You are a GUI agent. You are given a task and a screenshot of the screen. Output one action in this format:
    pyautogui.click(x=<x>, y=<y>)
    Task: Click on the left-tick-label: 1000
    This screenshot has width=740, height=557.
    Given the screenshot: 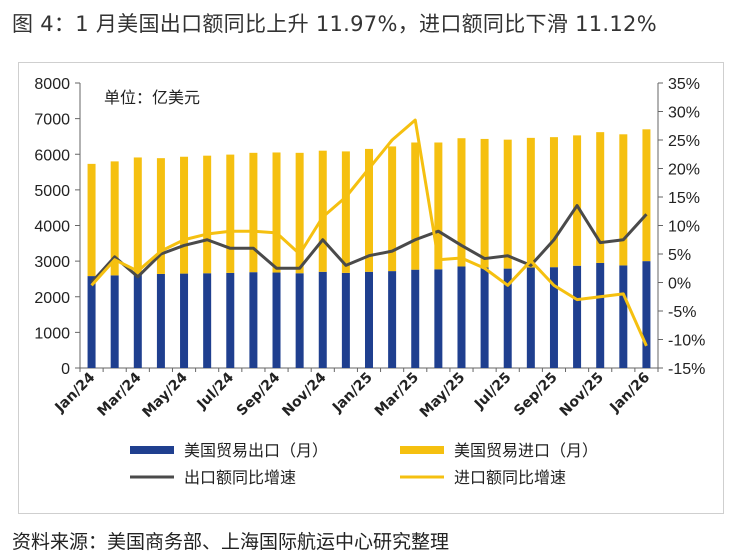 What is the action you would take?
    pyautogui.click(x=52, y=333)
    